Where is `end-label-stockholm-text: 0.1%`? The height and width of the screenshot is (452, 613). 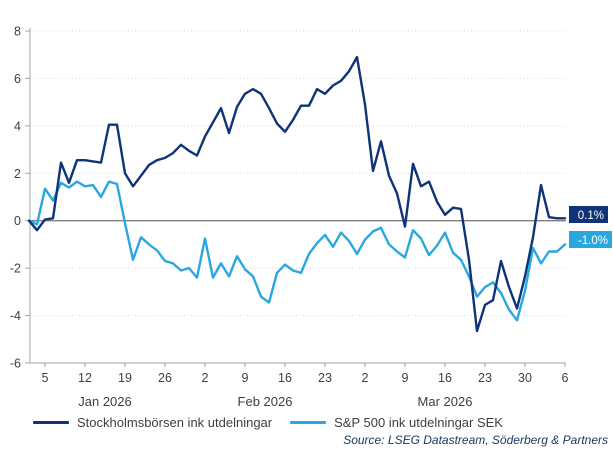 end-label-stockholm-text: 0.1% is located at coordinates (591, 216).